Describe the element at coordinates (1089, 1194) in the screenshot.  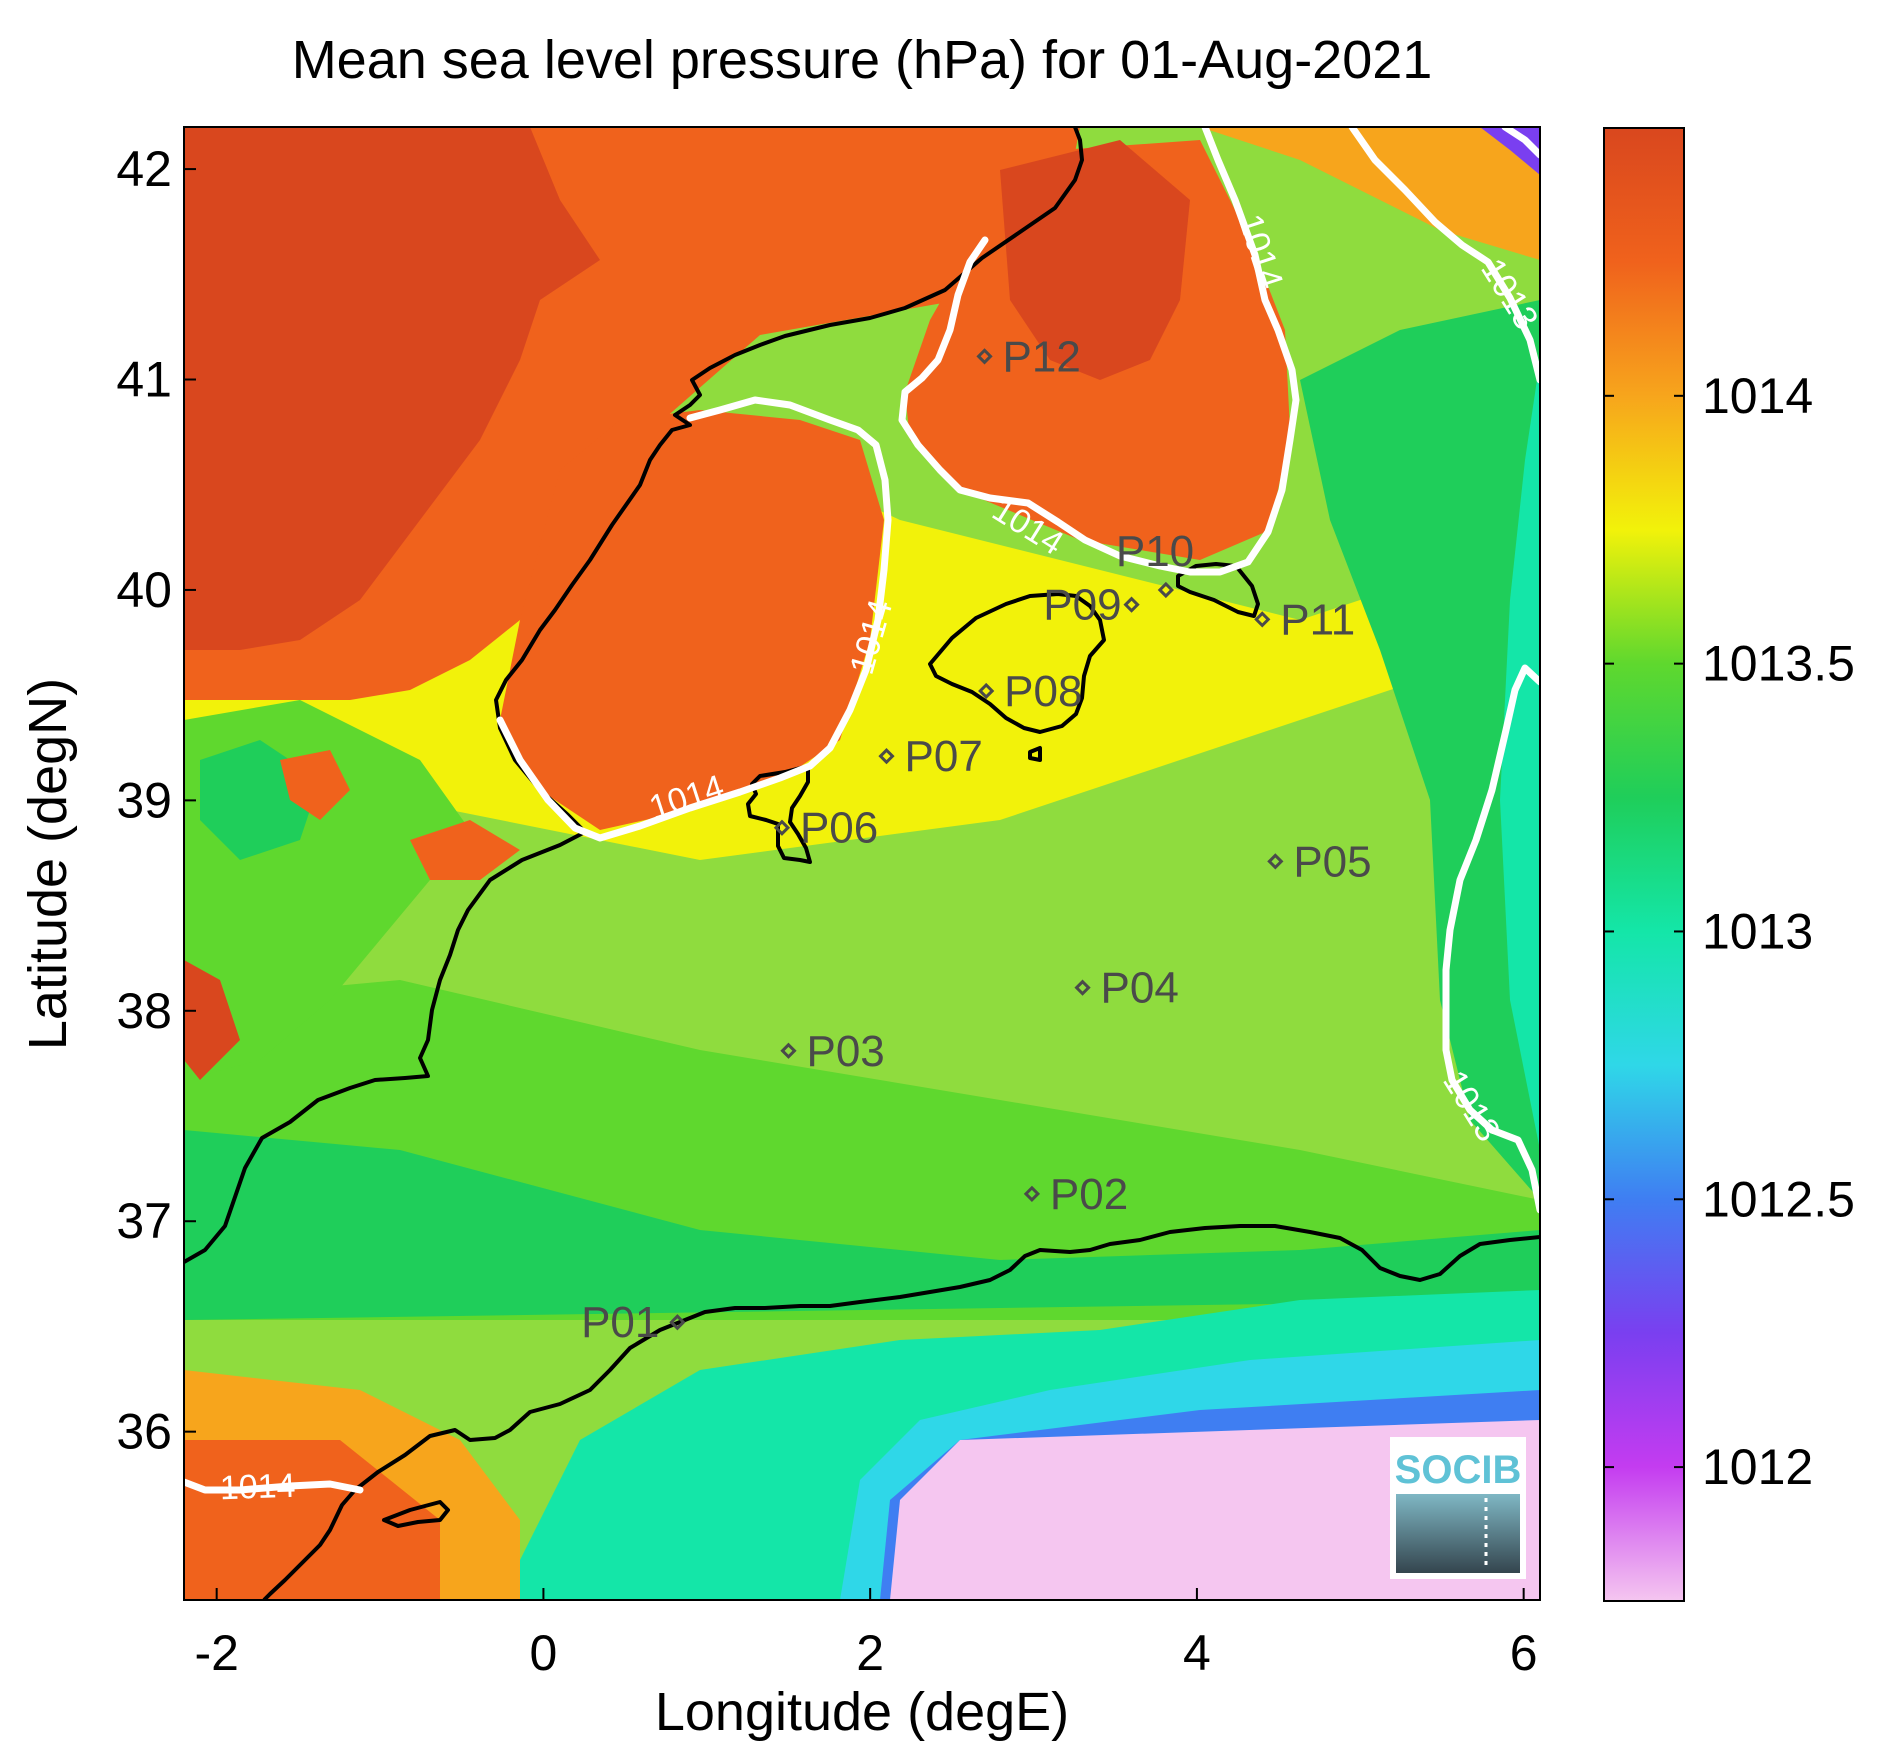
I see `station-label: P02` at that location.